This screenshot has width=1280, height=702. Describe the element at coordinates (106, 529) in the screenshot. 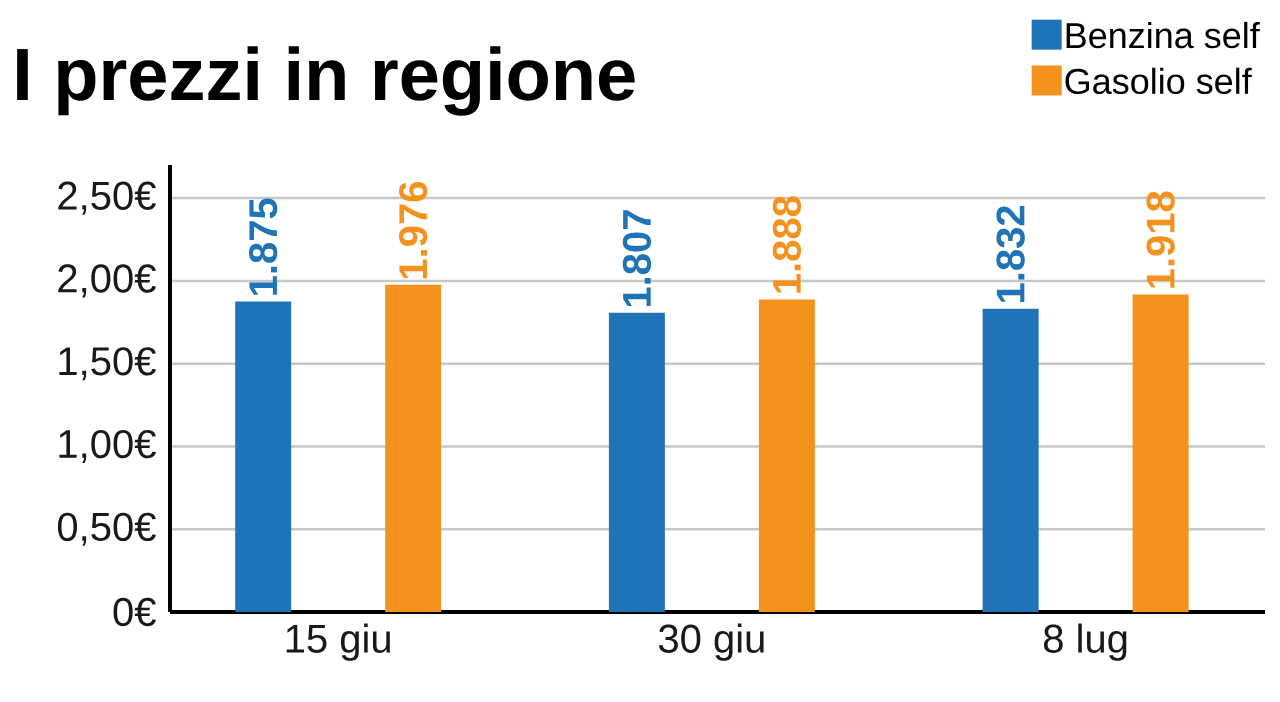

I see `y-tick-label: 0,50€` at that location.